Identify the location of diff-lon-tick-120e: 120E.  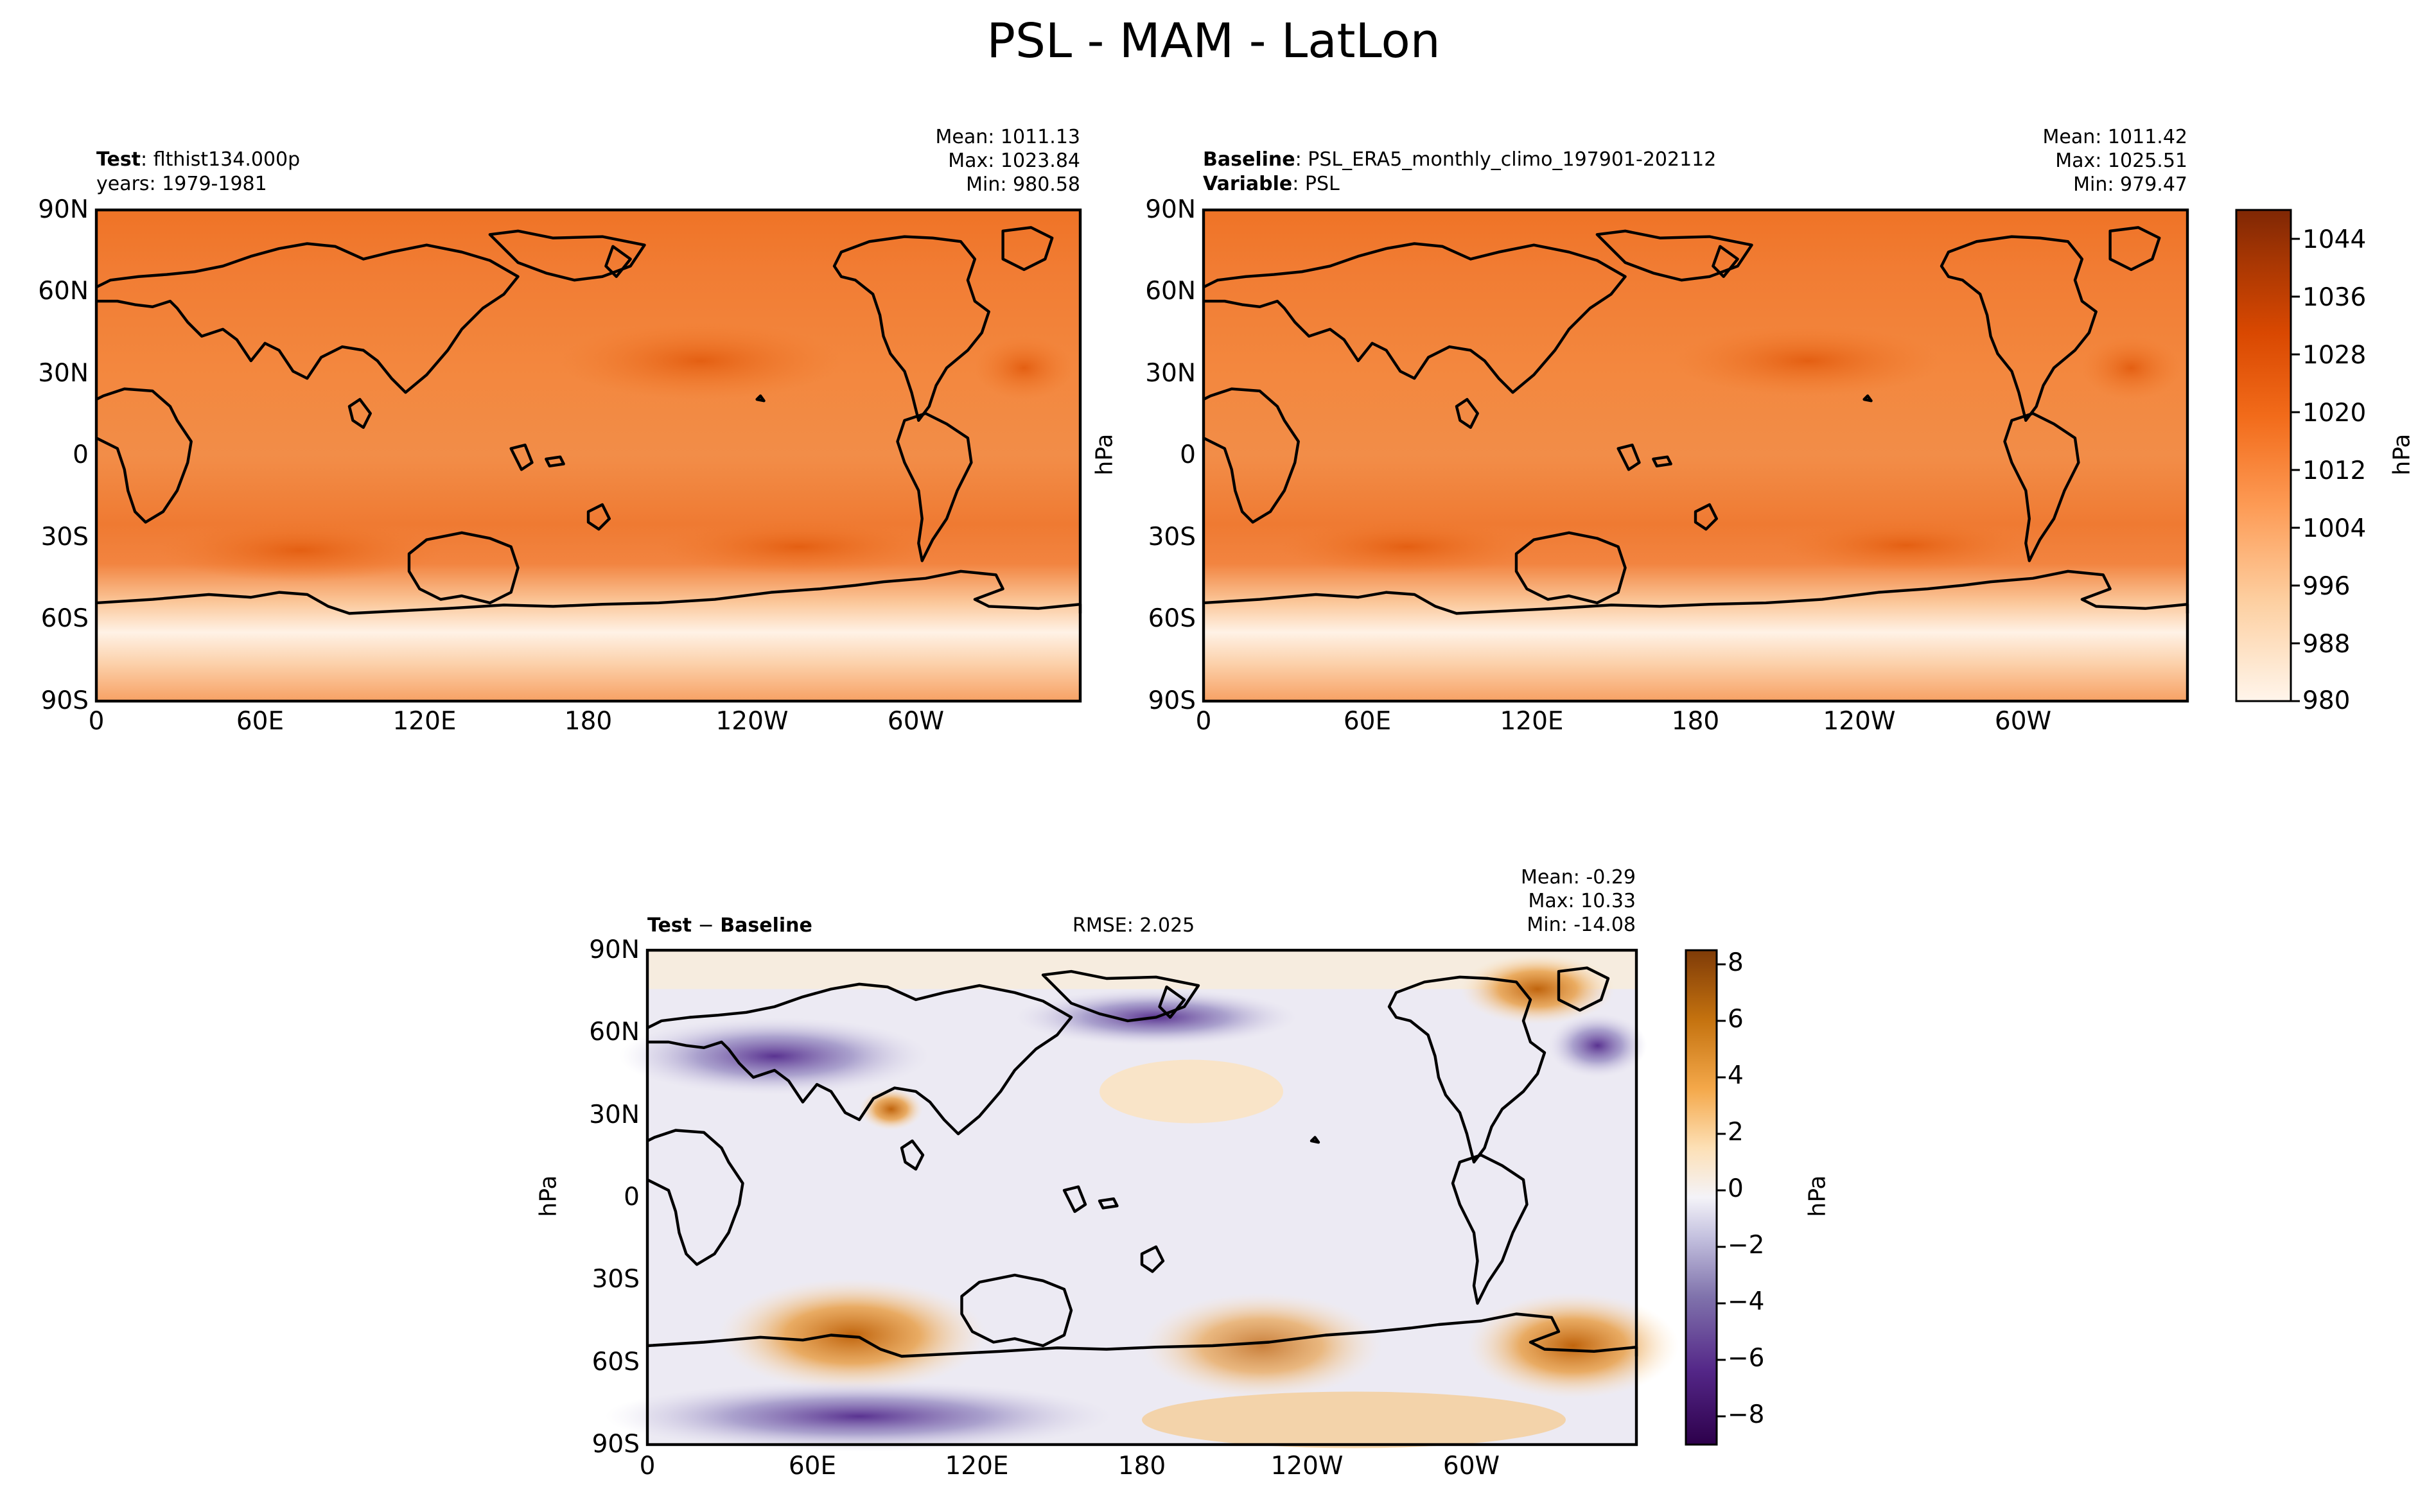
(977, 1466).